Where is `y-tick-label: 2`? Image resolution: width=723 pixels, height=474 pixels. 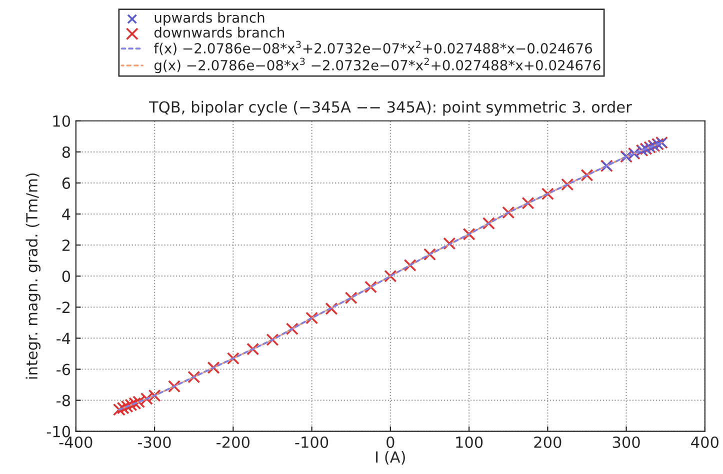 y-tick-label: 2 is located at coordinates (66, 245).